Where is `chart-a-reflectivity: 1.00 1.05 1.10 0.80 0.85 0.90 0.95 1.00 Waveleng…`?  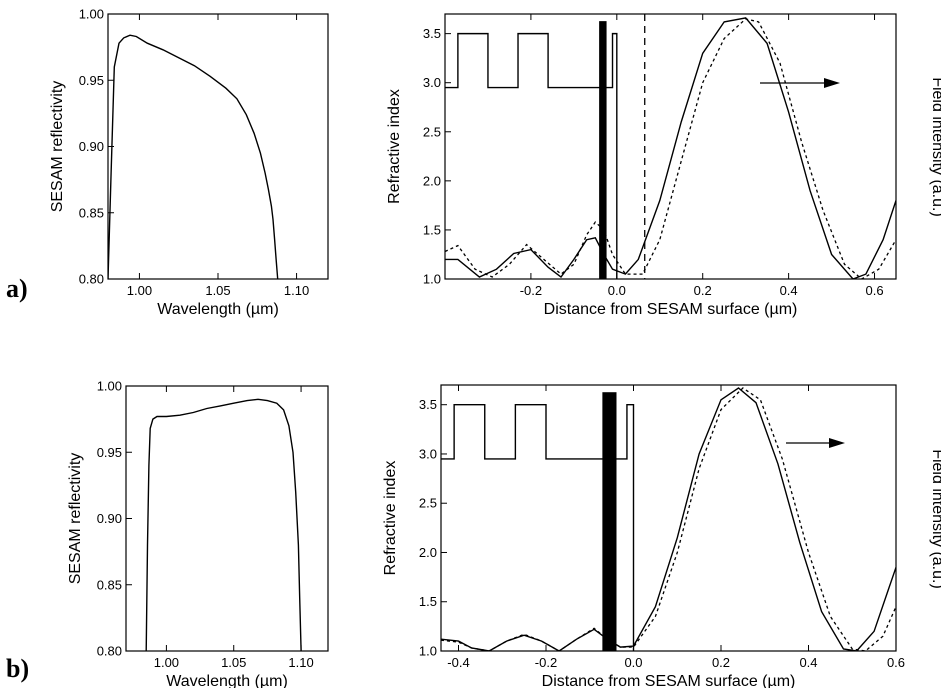 chart-a-reflectivity: 1.00 1.05 1.10 0.80 0.85 0.90 0.95 1.00 Waveleng… is located at coordinates (189, 162).